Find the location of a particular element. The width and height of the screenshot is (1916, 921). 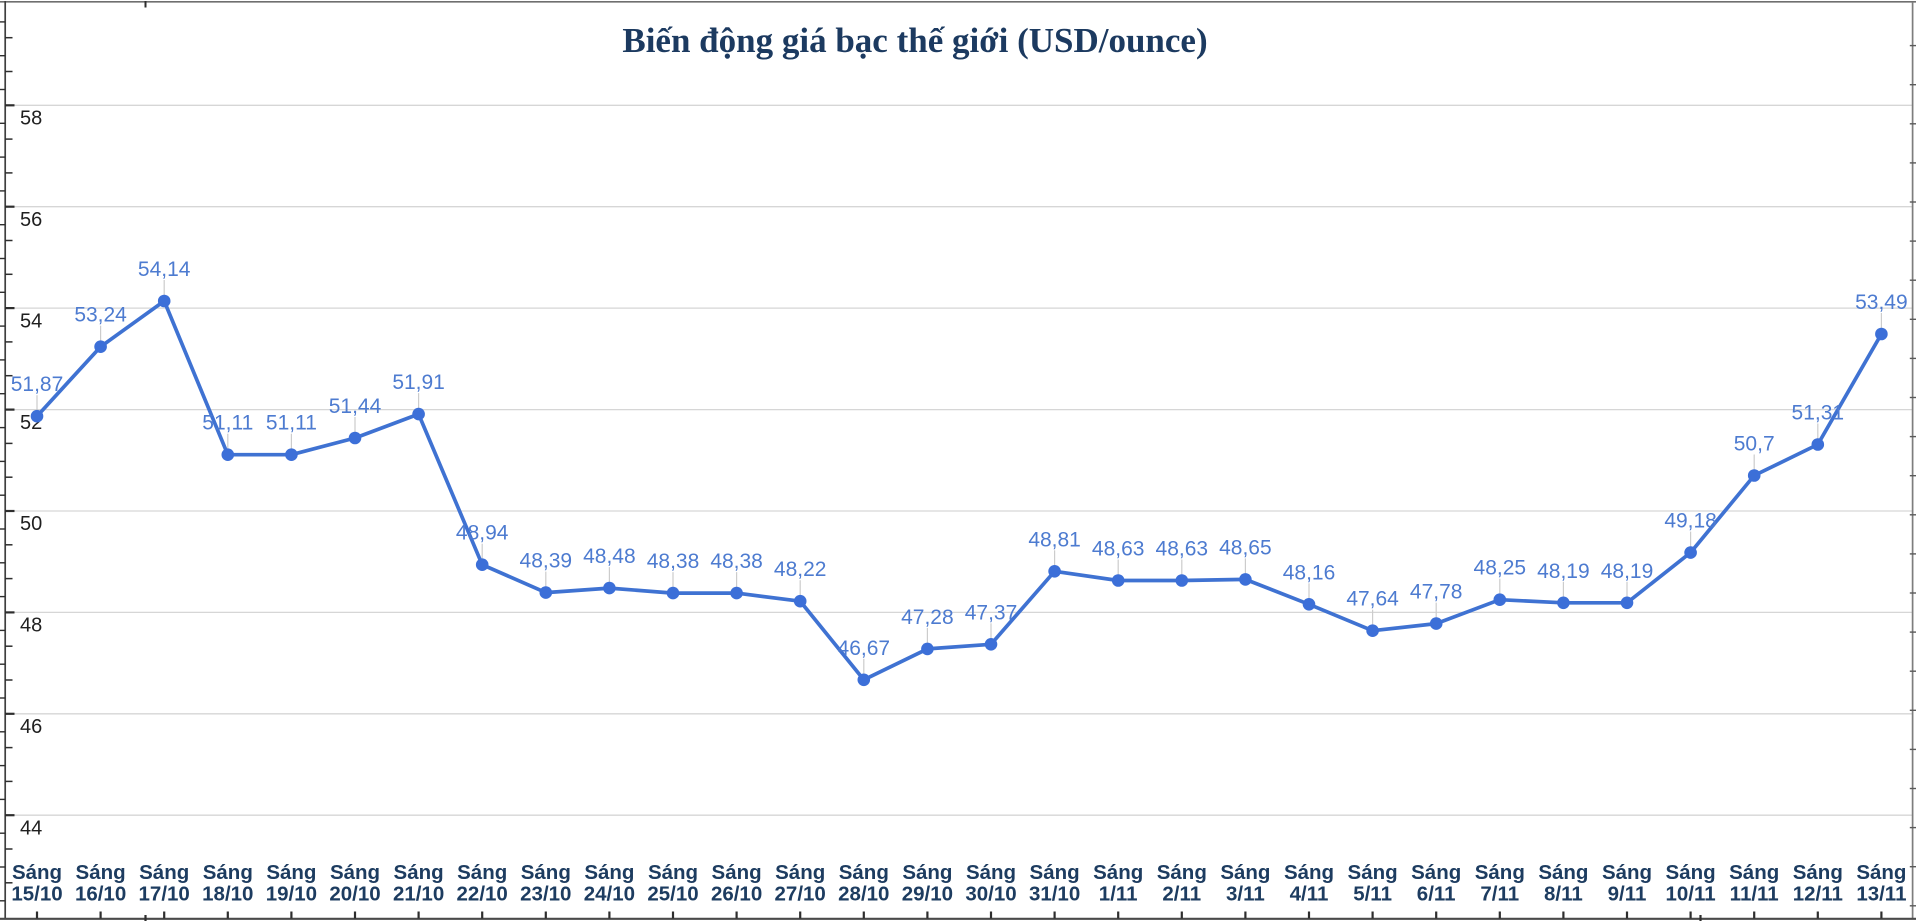

svg-text: 19/10 is located at coordinates (291, 894).